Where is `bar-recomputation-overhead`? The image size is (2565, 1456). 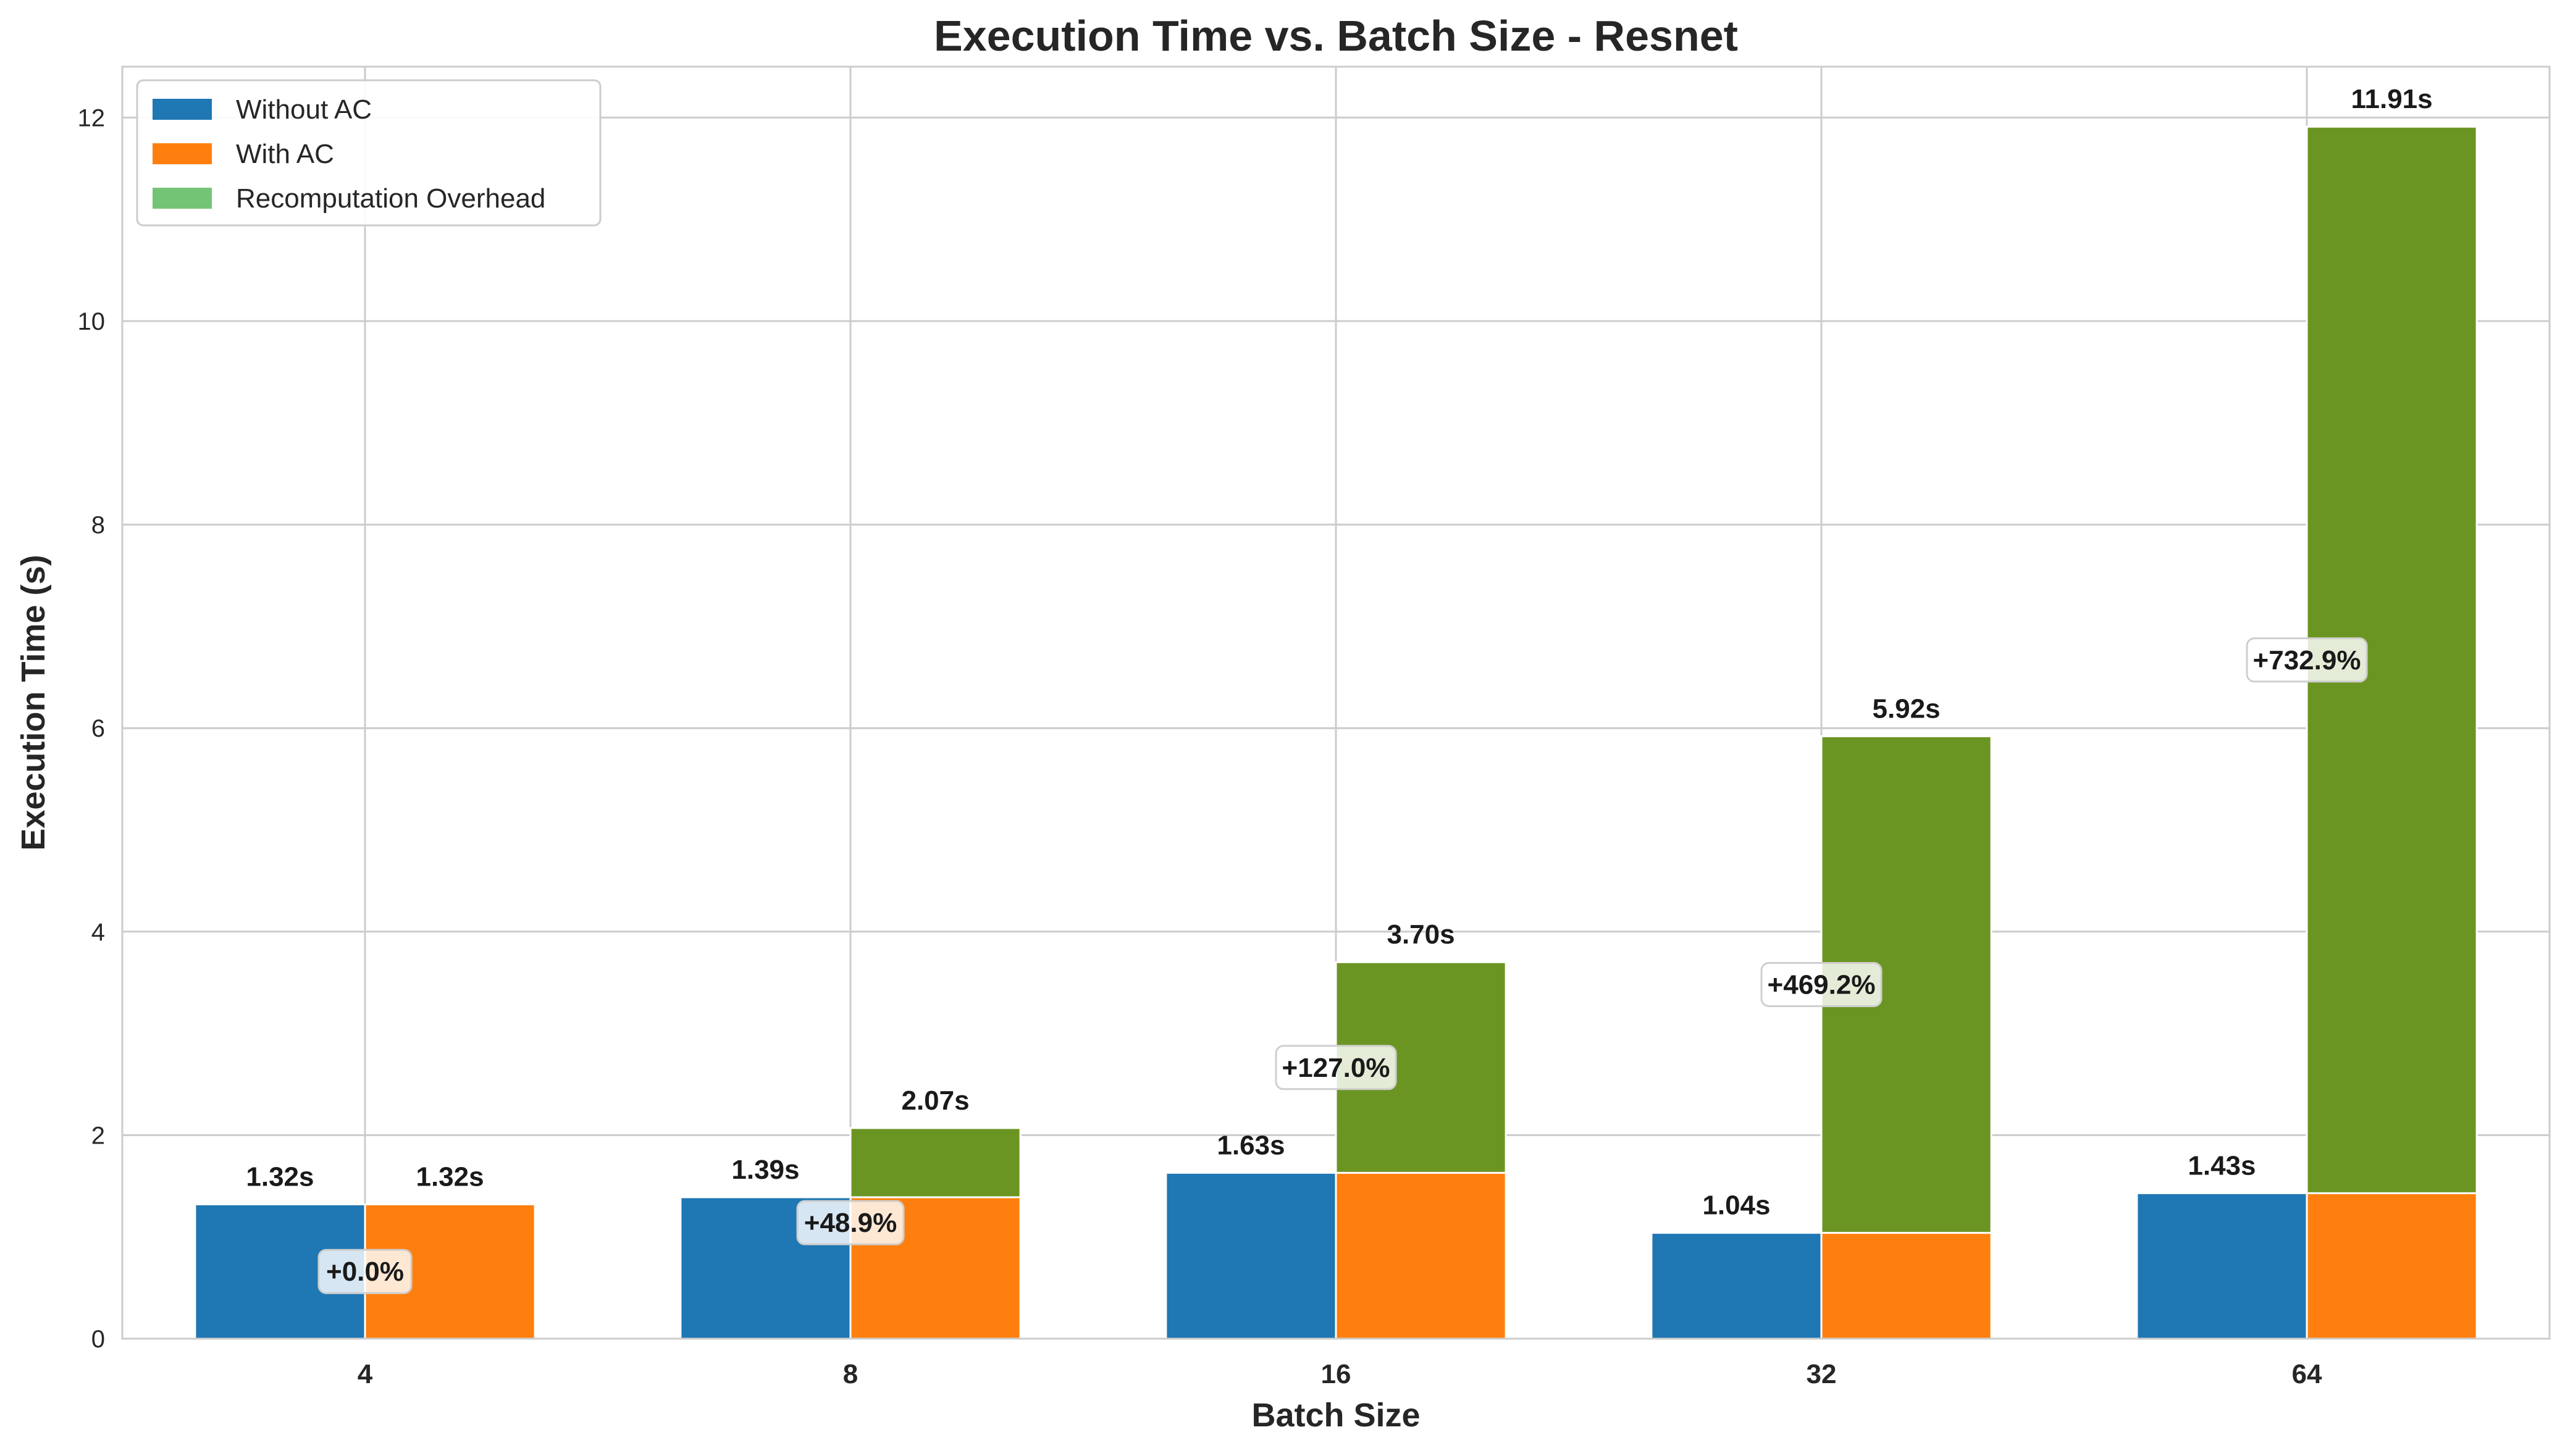 bar-recomputation-overhead is located at coordinates (935, 1163).